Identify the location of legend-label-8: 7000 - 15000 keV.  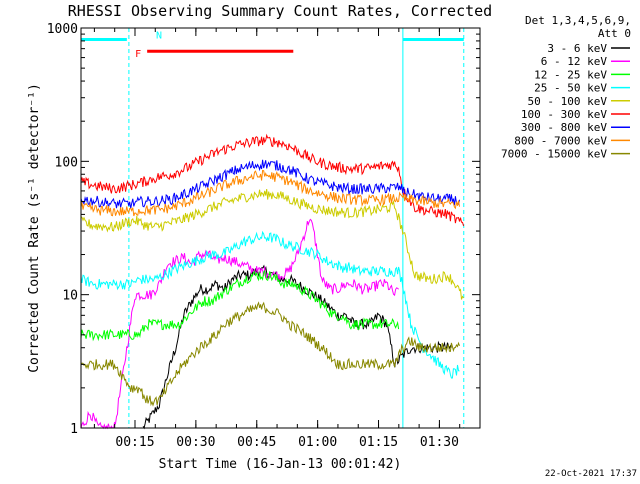
(554, 154).